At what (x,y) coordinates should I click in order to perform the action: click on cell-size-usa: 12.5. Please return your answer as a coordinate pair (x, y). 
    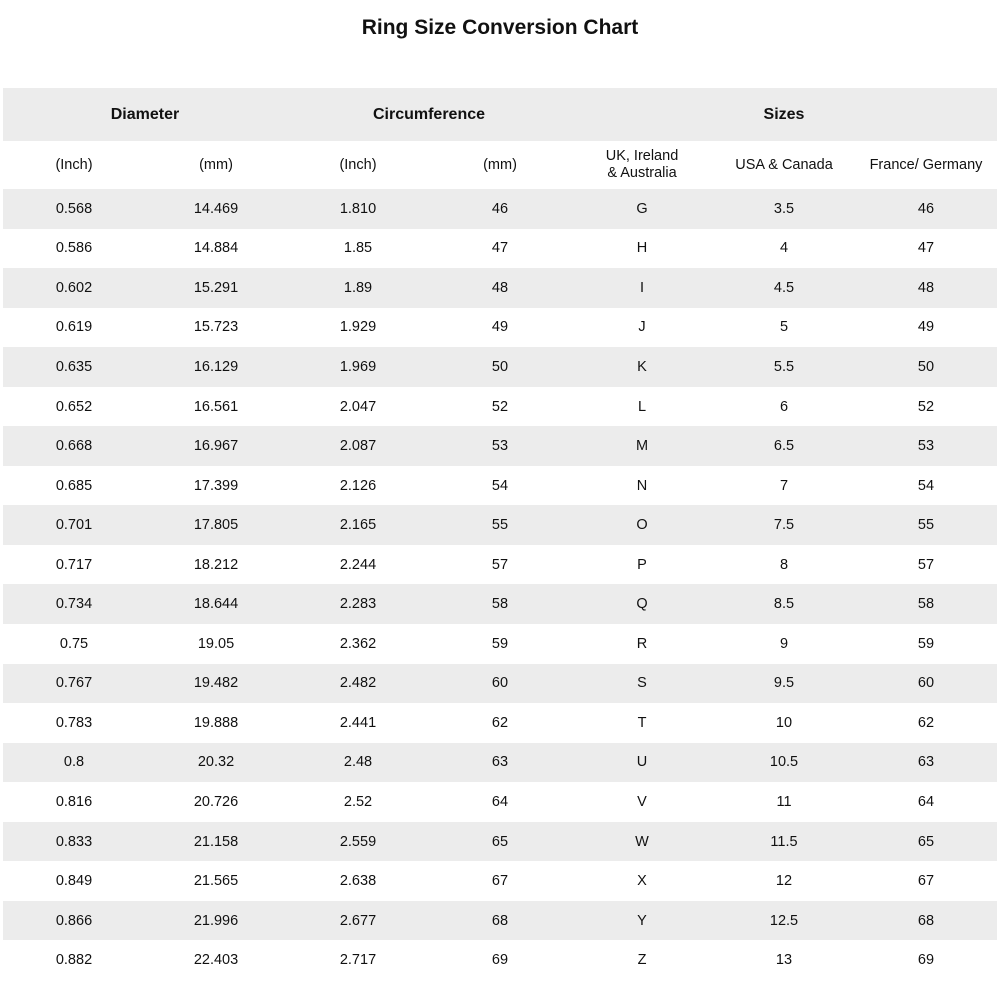
    Looking at the image, I should click on (784, 920).